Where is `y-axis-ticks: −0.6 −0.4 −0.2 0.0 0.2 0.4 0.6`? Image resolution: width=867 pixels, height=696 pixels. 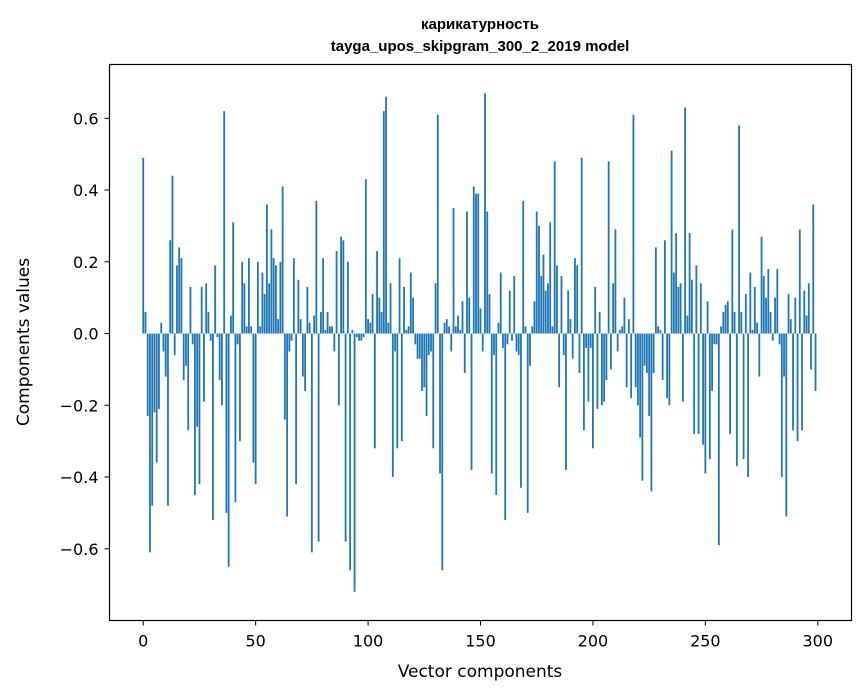
y-axis-ticks: −0.6 −0.4 −0.2 0.0 0.2 0.4 0.6 is located at coordinates (85, 334).